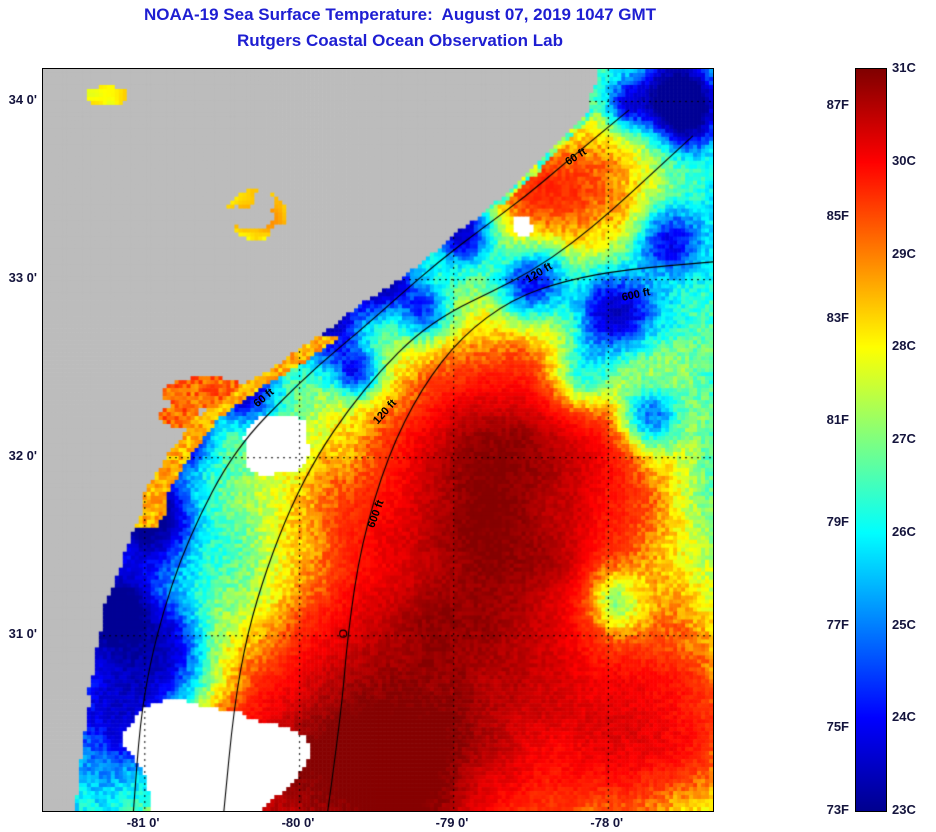  What do you see at coordinates (452, 822) in the screenshot?
I see `x-axis-tick-label: -79 0'` at bounding box center [452, 822].